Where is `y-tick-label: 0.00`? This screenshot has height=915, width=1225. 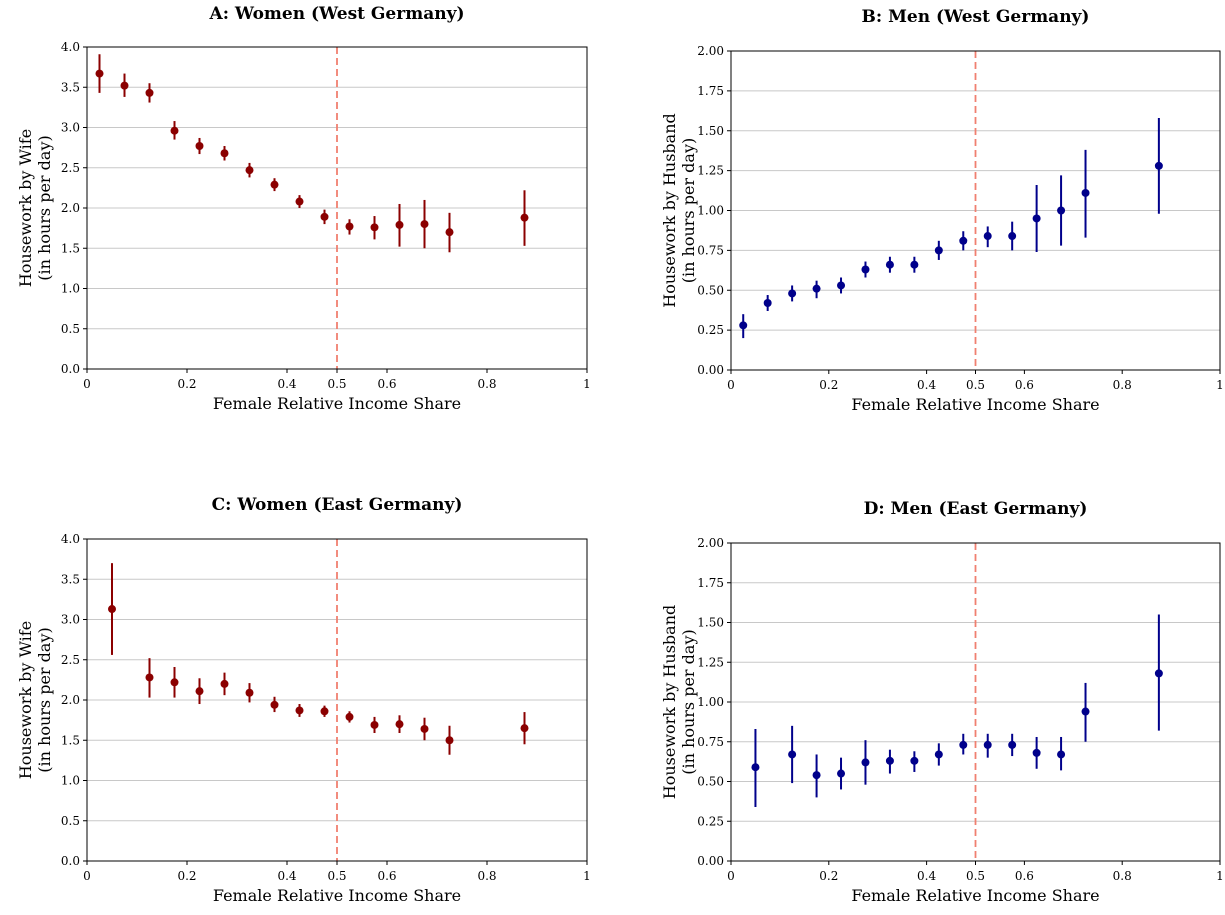 y-tick-label: 0.00 is located at coordinates (710, 861).